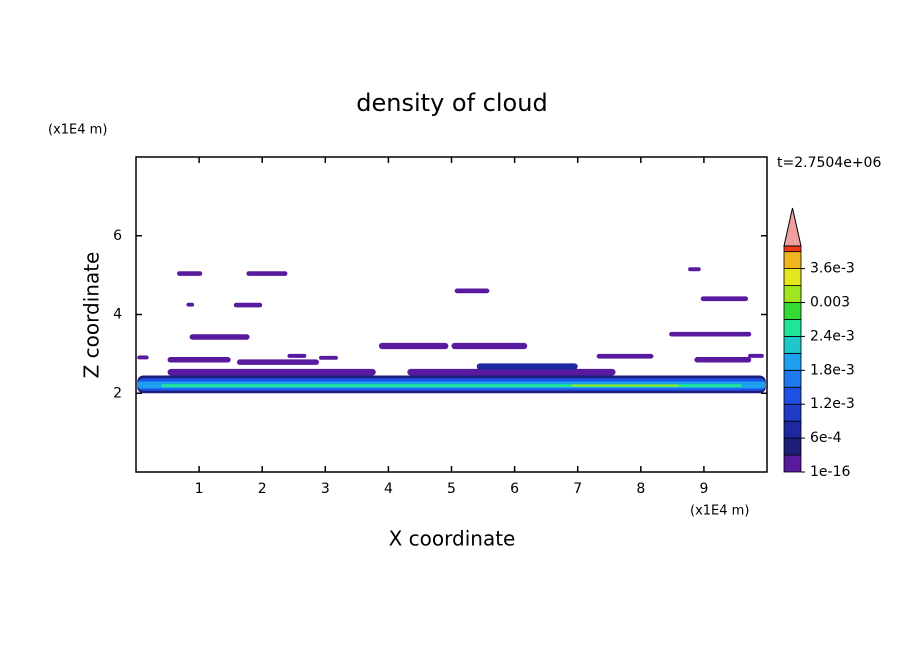 The image size is (904, 654). I want to click on y-tick-label: 2, so click(117, 393).